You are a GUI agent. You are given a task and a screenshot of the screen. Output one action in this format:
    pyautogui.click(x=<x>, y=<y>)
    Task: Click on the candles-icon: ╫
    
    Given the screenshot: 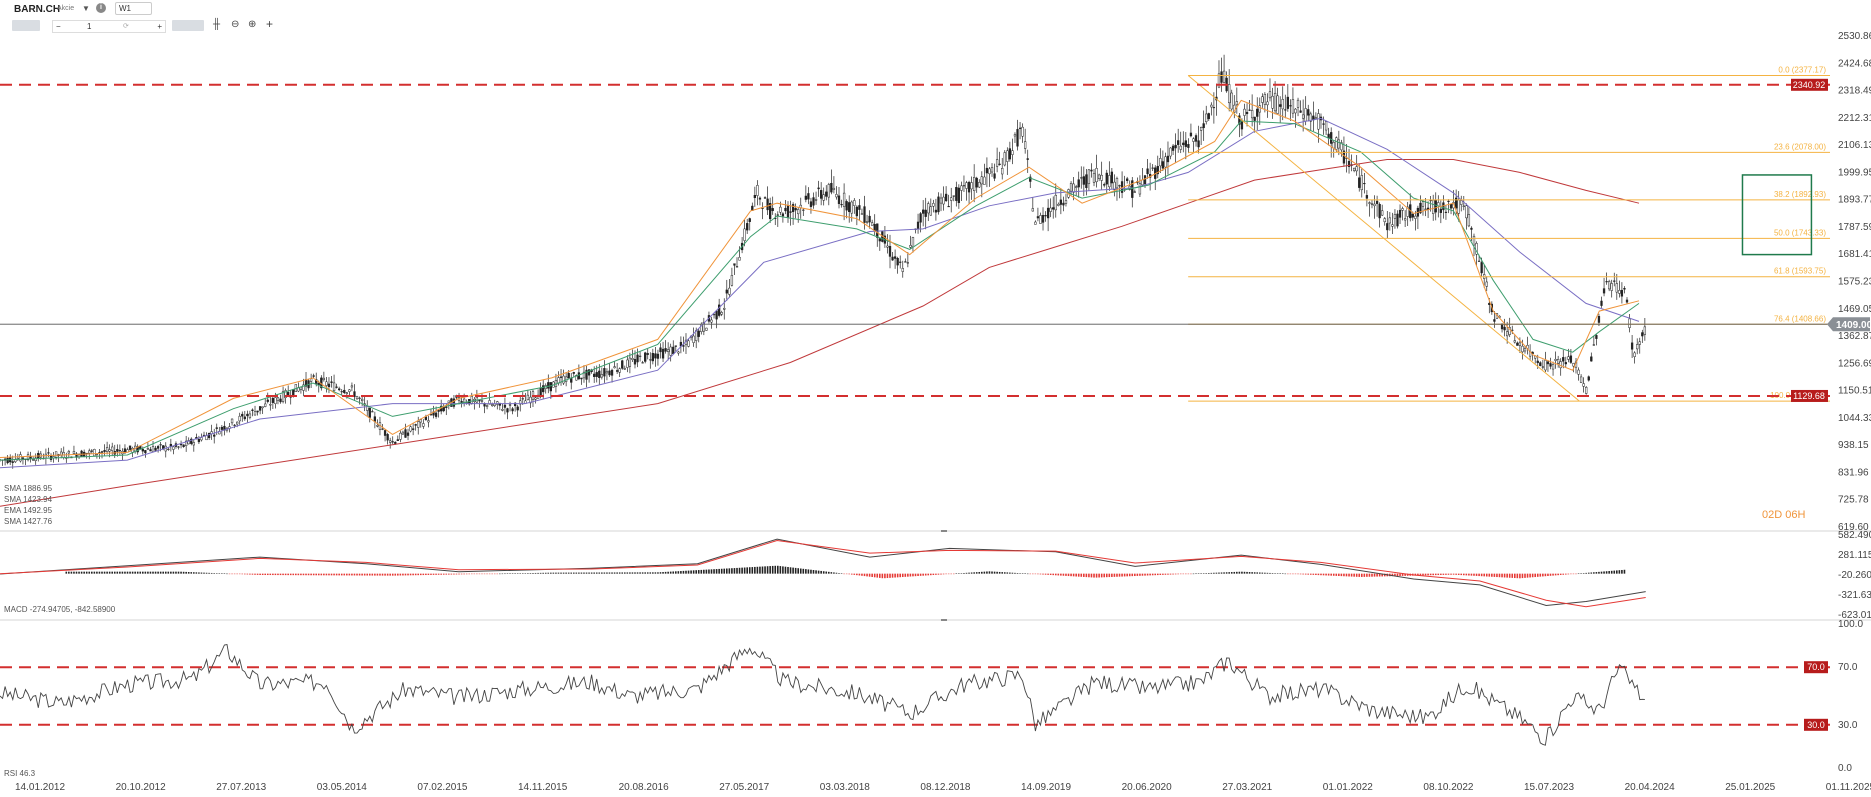 What is the action you would take?
    pyautogui.click(x=217, y=24)
    